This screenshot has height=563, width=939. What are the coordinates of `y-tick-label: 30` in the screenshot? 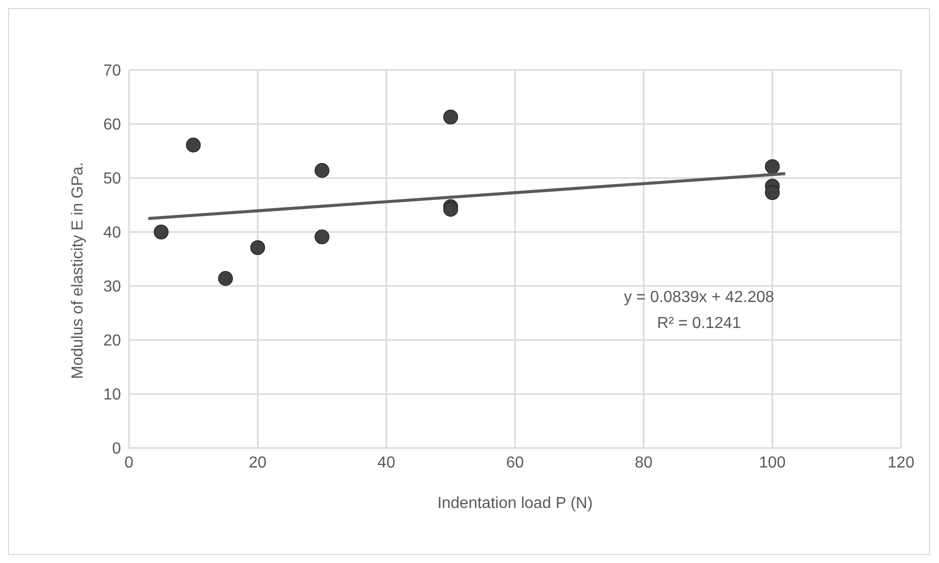 It's located at (112, 287).